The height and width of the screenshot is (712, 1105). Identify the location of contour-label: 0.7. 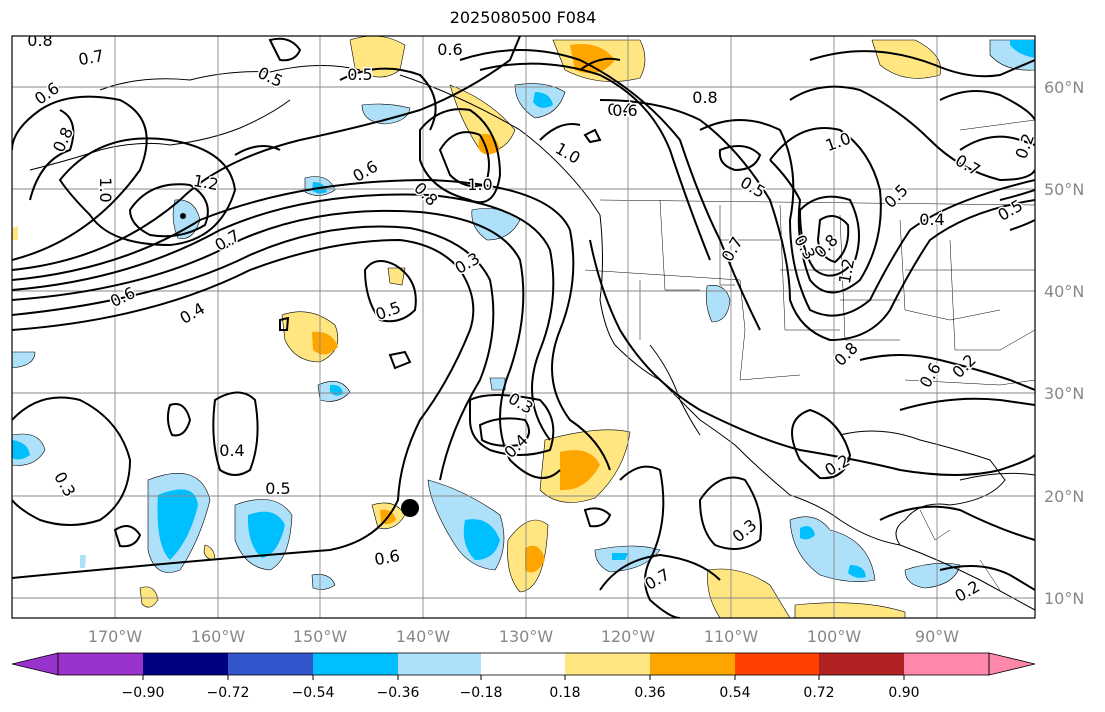
(91, 57).